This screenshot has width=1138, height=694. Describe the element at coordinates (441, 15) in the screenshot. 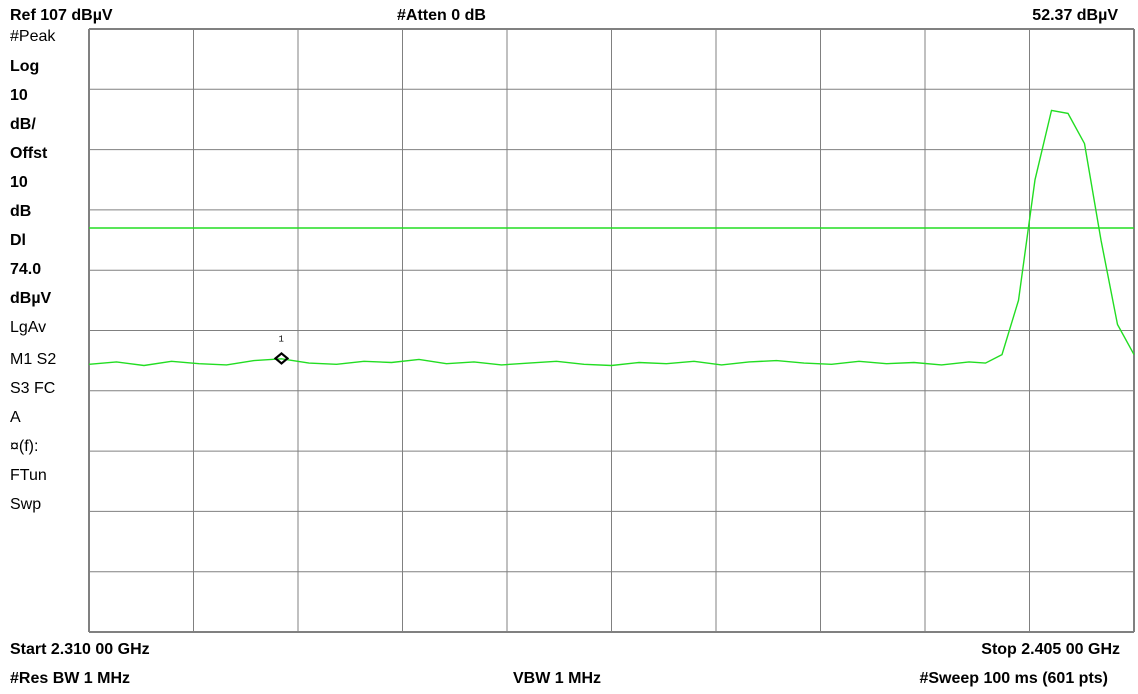

I see `attenuation: #Atten 0 dB` at that location.